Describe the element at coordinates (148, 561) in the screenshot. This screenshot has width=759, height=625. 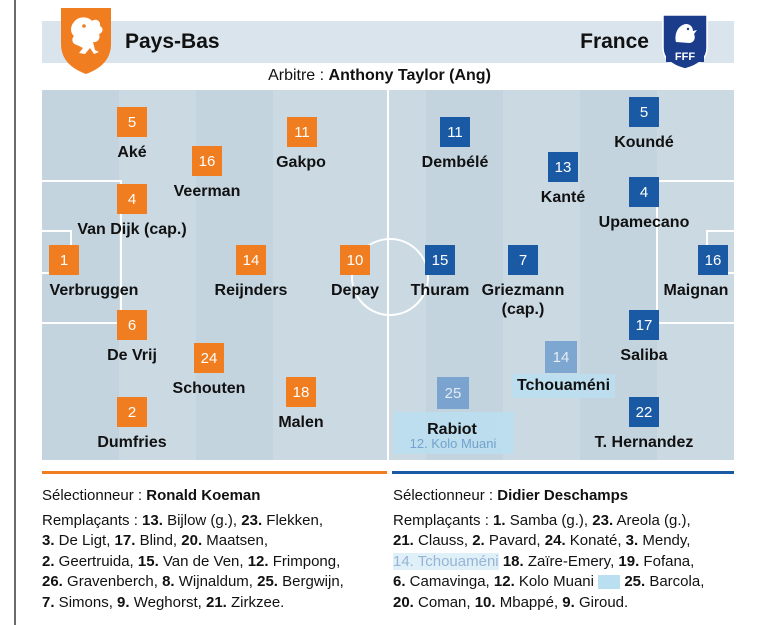
I see `sub-number: 15.` at that location.